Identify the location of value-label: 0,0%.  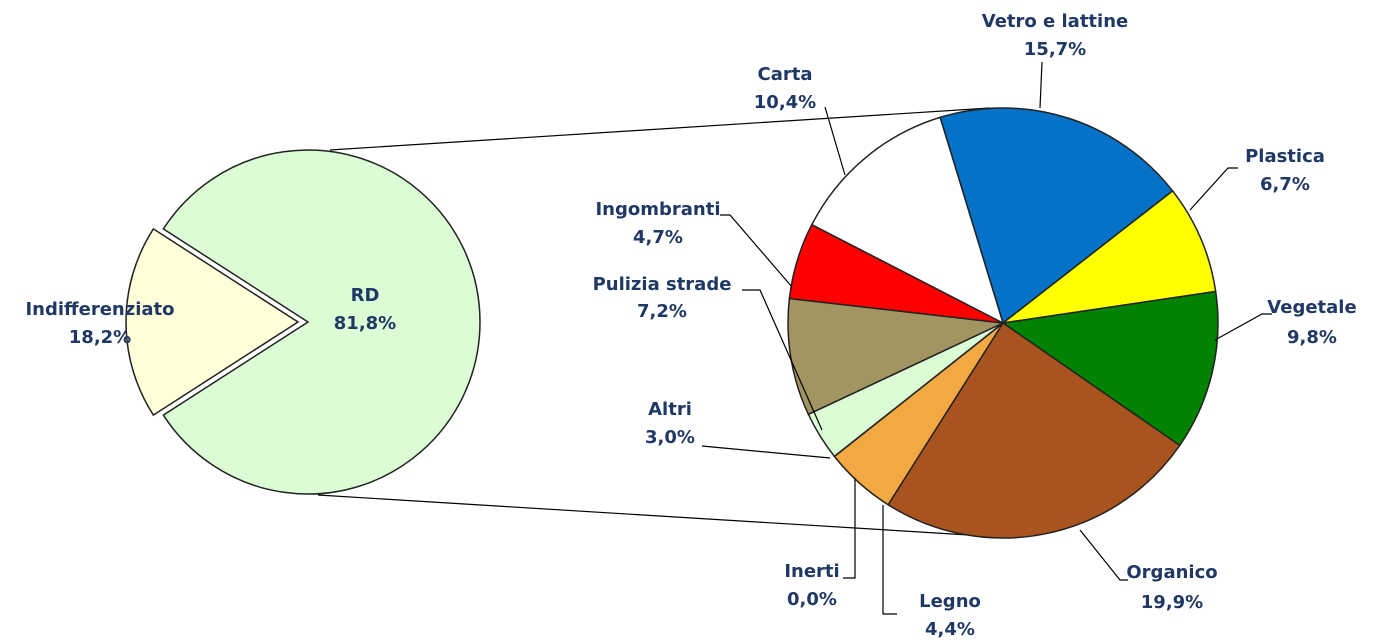
(812, 599).